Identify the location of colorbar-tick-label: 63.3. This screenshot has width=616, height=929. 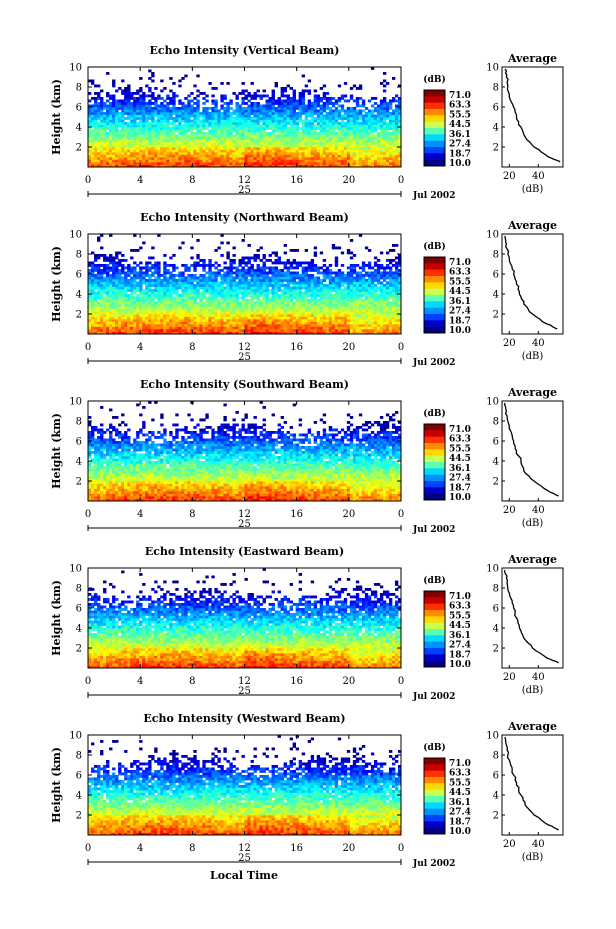
(460, 106).